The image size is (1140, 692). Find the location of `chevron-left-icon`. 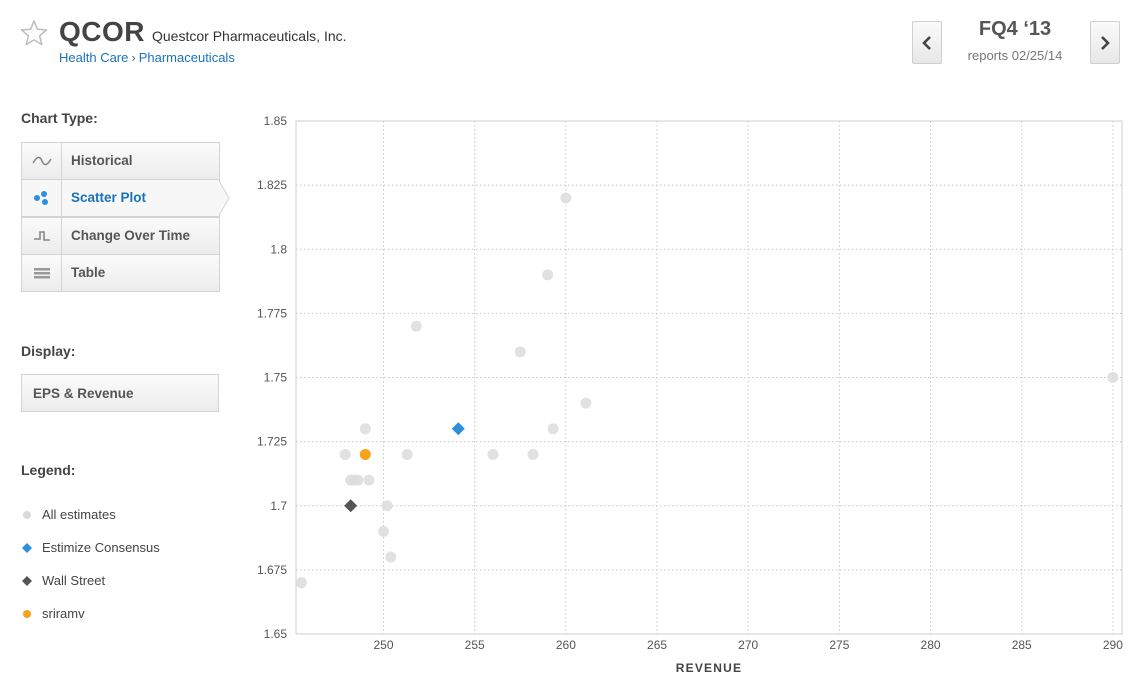

chevron-left-icon is located at coordinates (926, 42).